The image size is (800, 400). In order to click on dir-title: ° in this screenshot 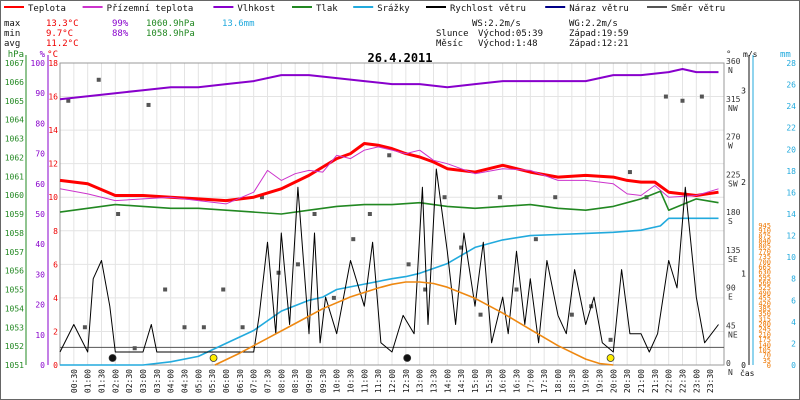, I will do `click(728, 55)`.